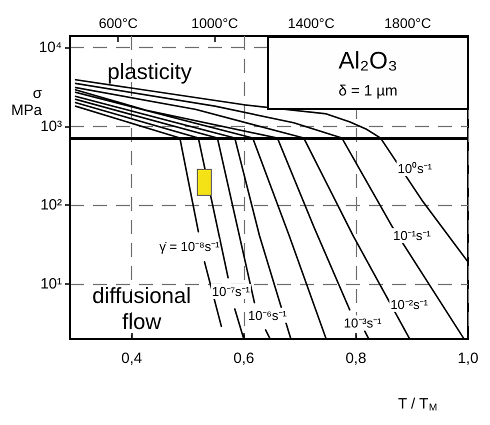 The image size is (490, 425). I want to click on annotation: 10⁻³s⁻¹, so click(363, 322).